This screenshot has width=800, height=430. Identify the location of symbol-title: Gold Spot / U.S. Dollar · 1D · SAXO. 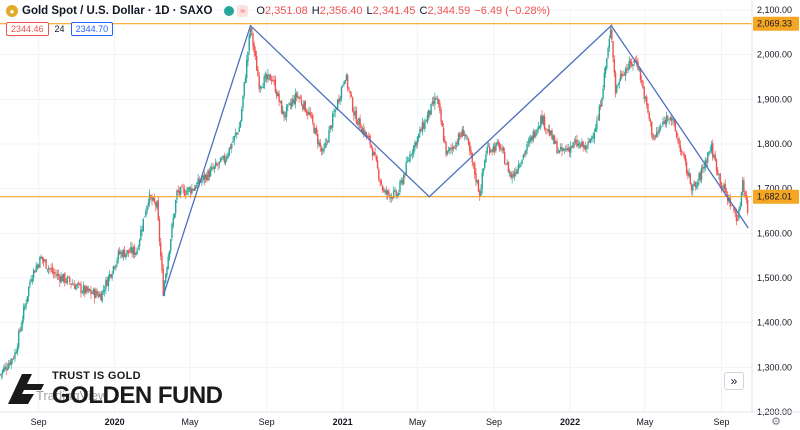
(117, 11).